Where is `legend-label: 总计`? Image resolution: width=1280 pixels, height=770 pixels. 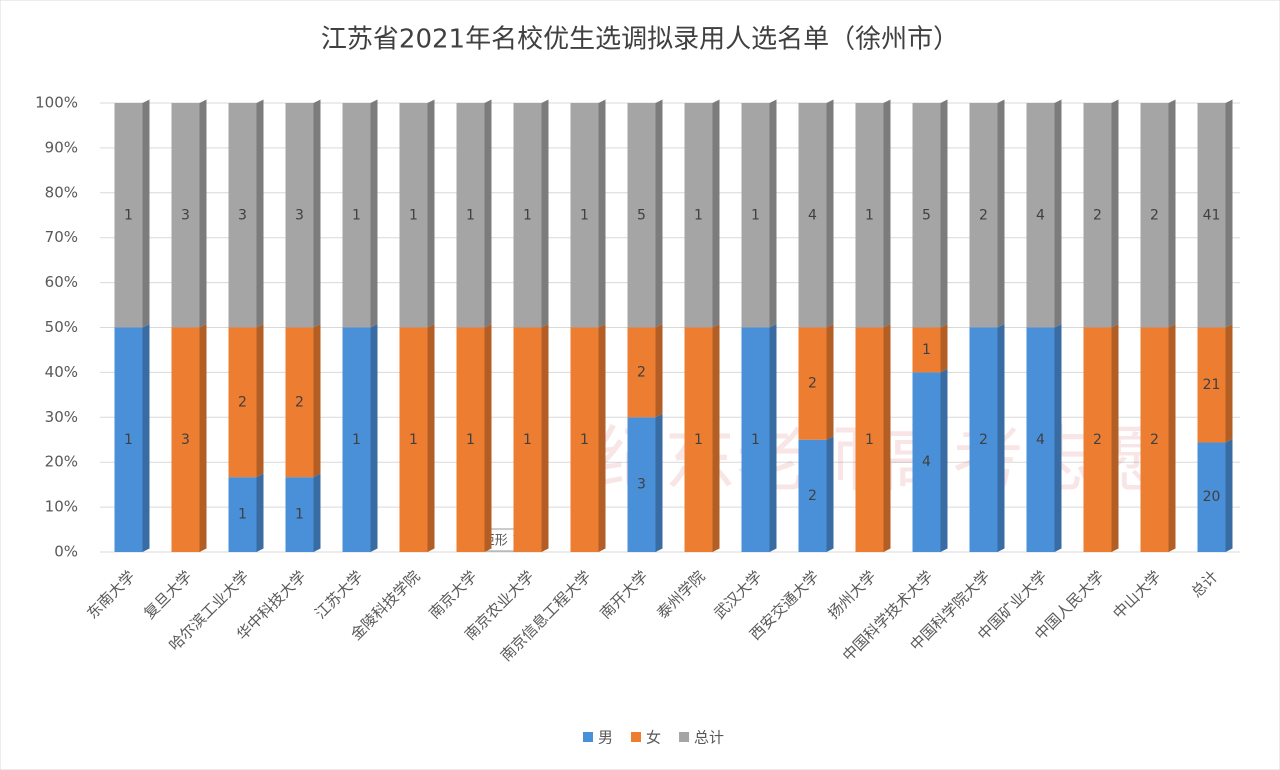 legend-label: 总计 is located at coordinates (709, 738).